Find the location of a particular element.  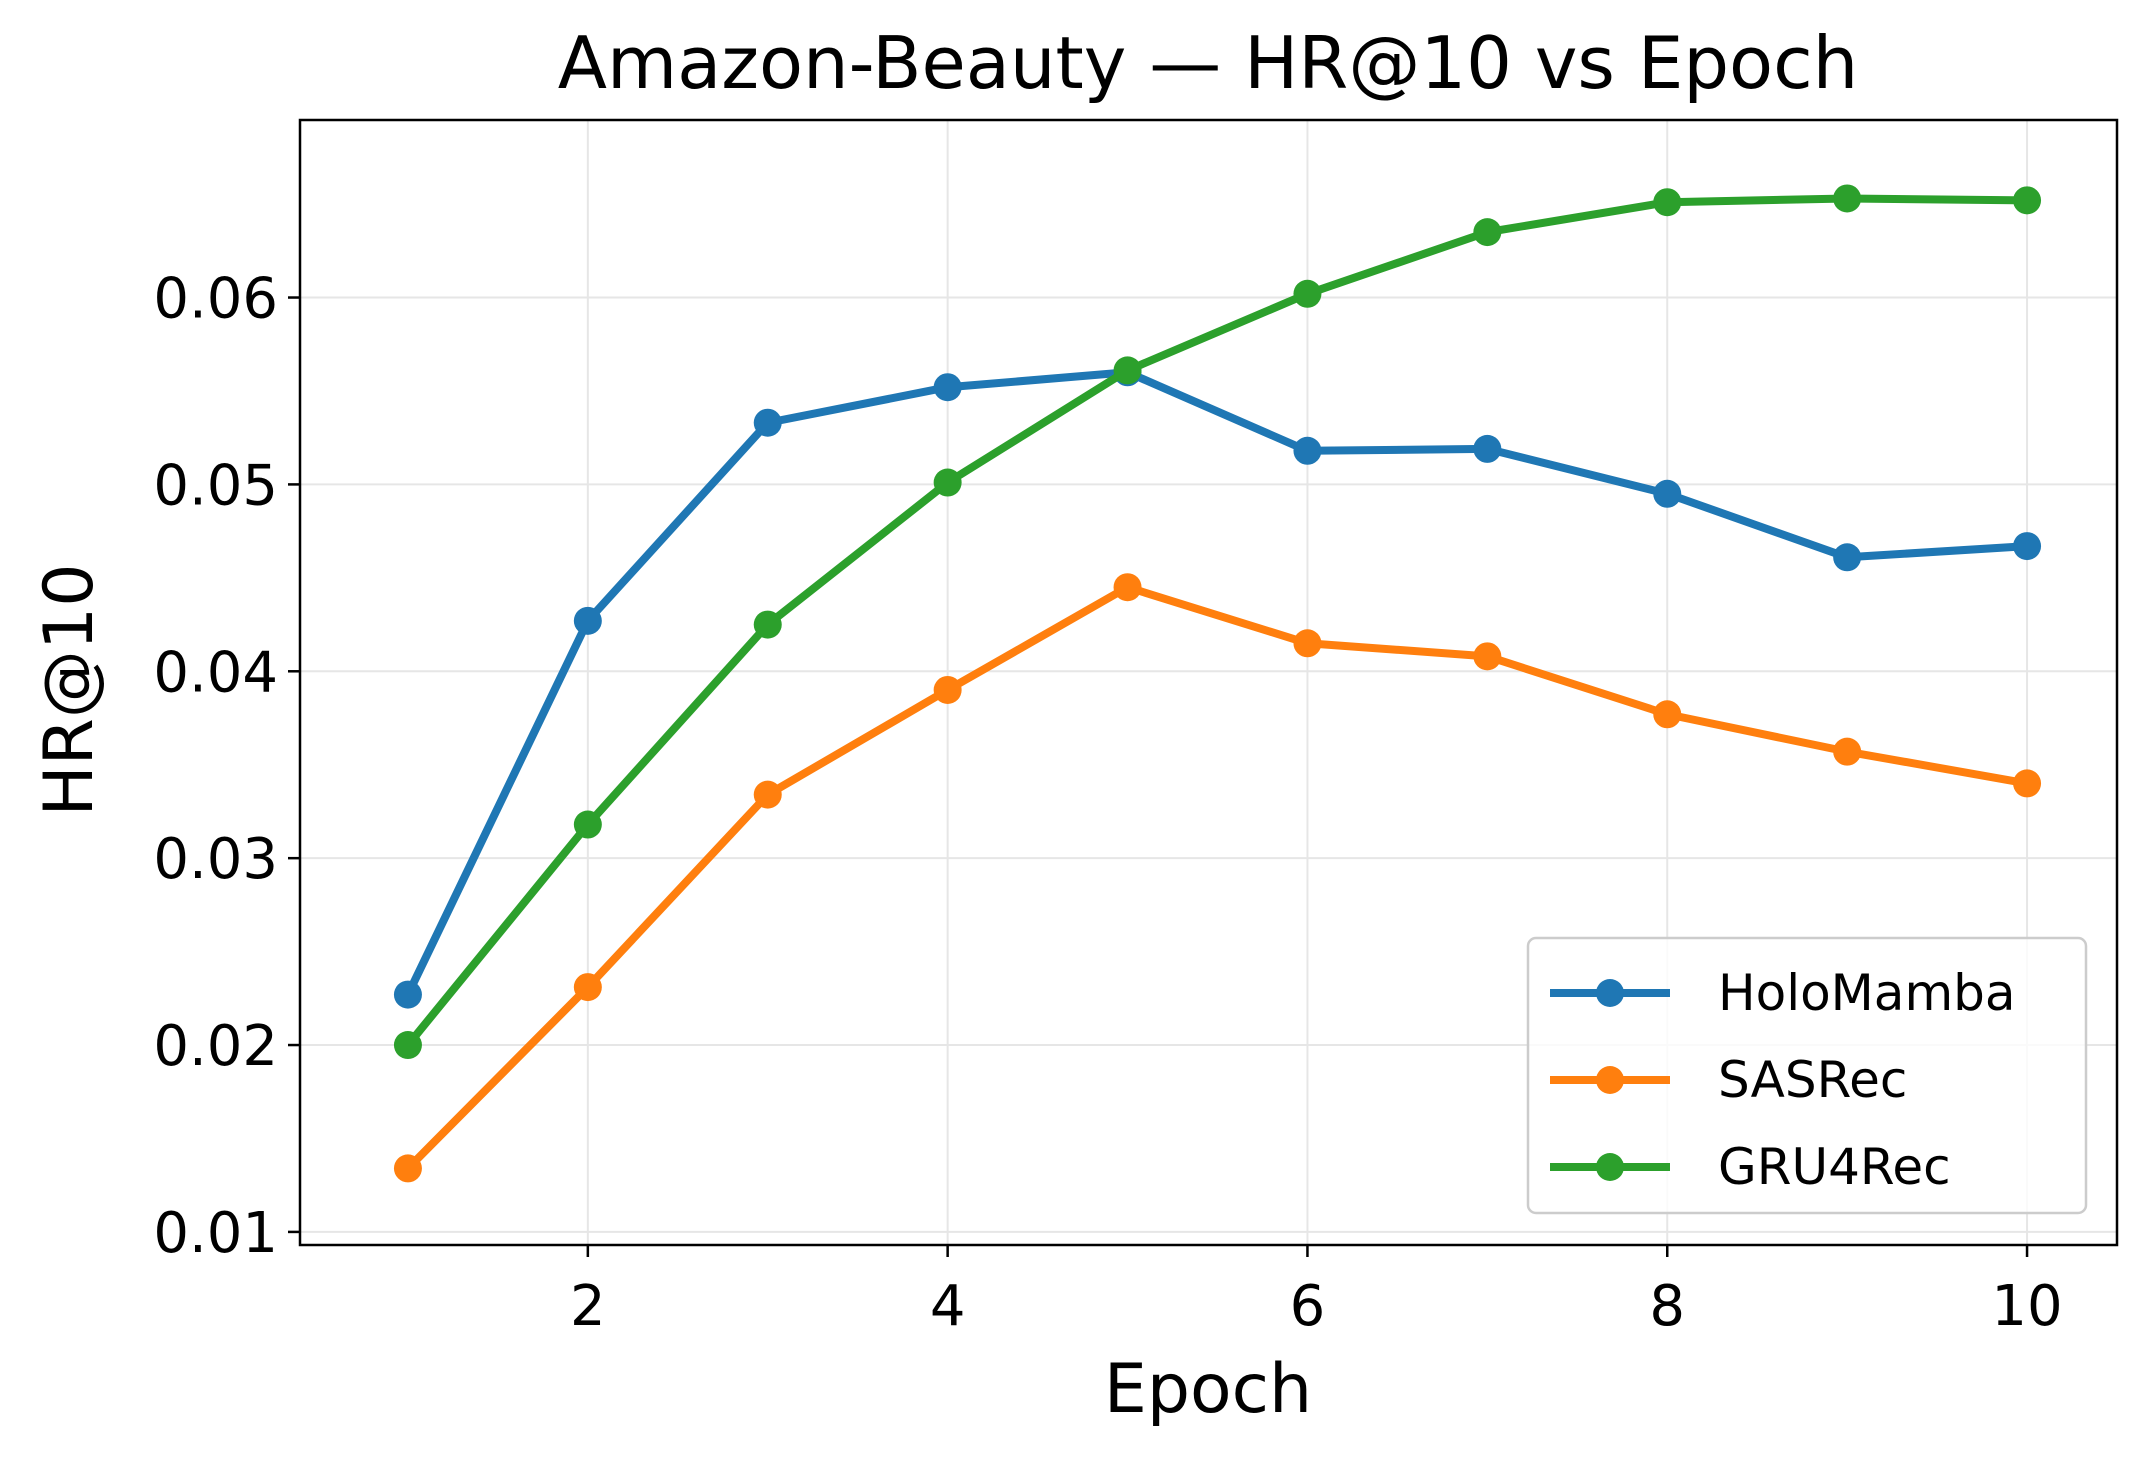

legend-item: HoloMamba is located at coordinates (1783, 993).